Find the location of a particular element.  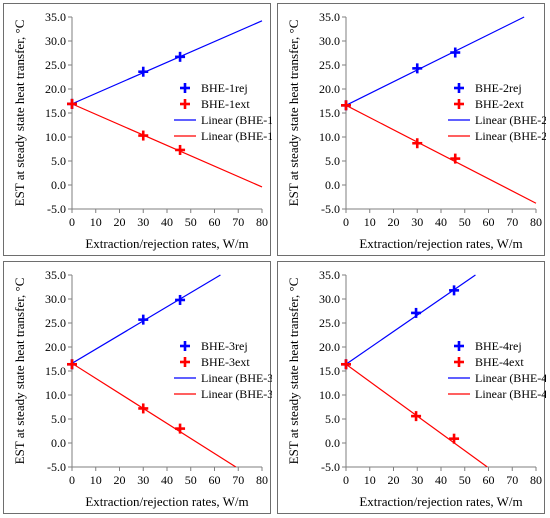

legend-label: BHE-2rej is located at coordinates (498, 88).